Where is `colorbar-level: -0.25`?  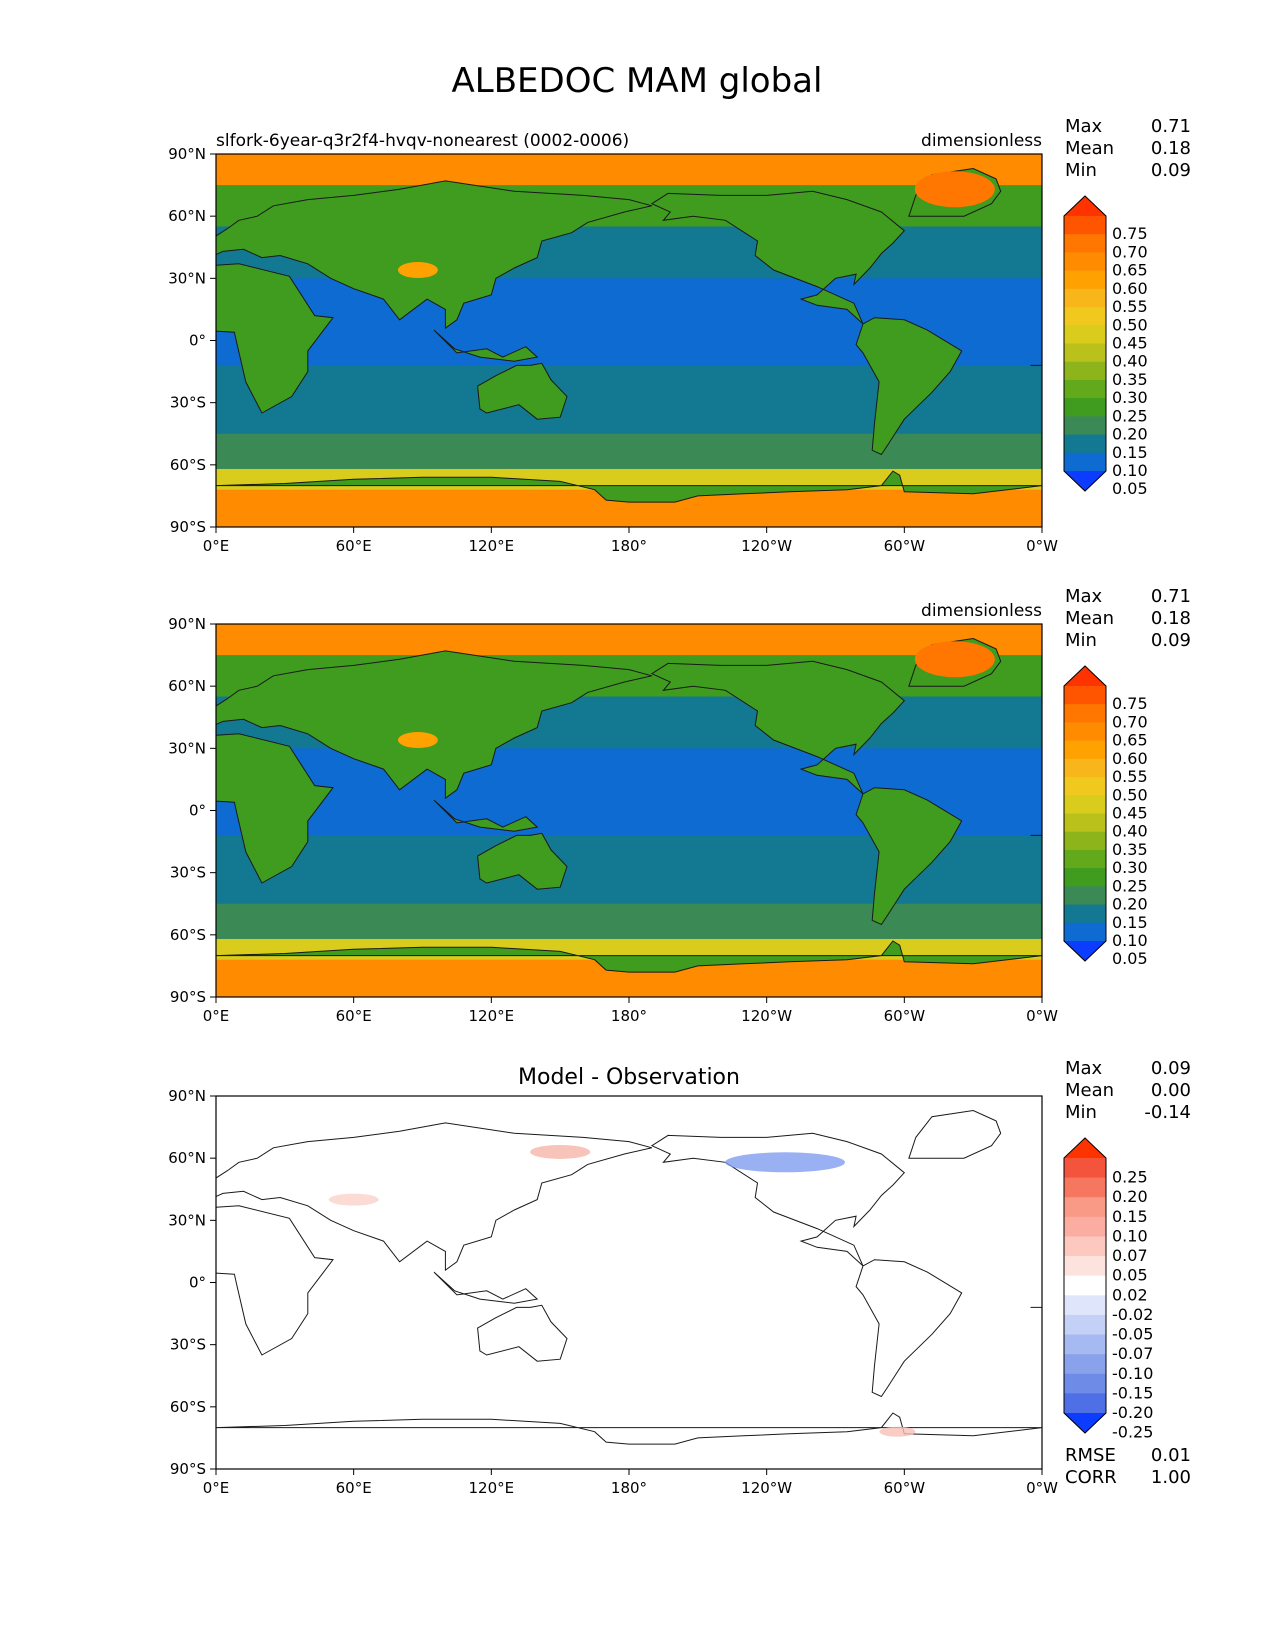
colorbar-level: -0.25 is located at coordinates (1132, 1432).